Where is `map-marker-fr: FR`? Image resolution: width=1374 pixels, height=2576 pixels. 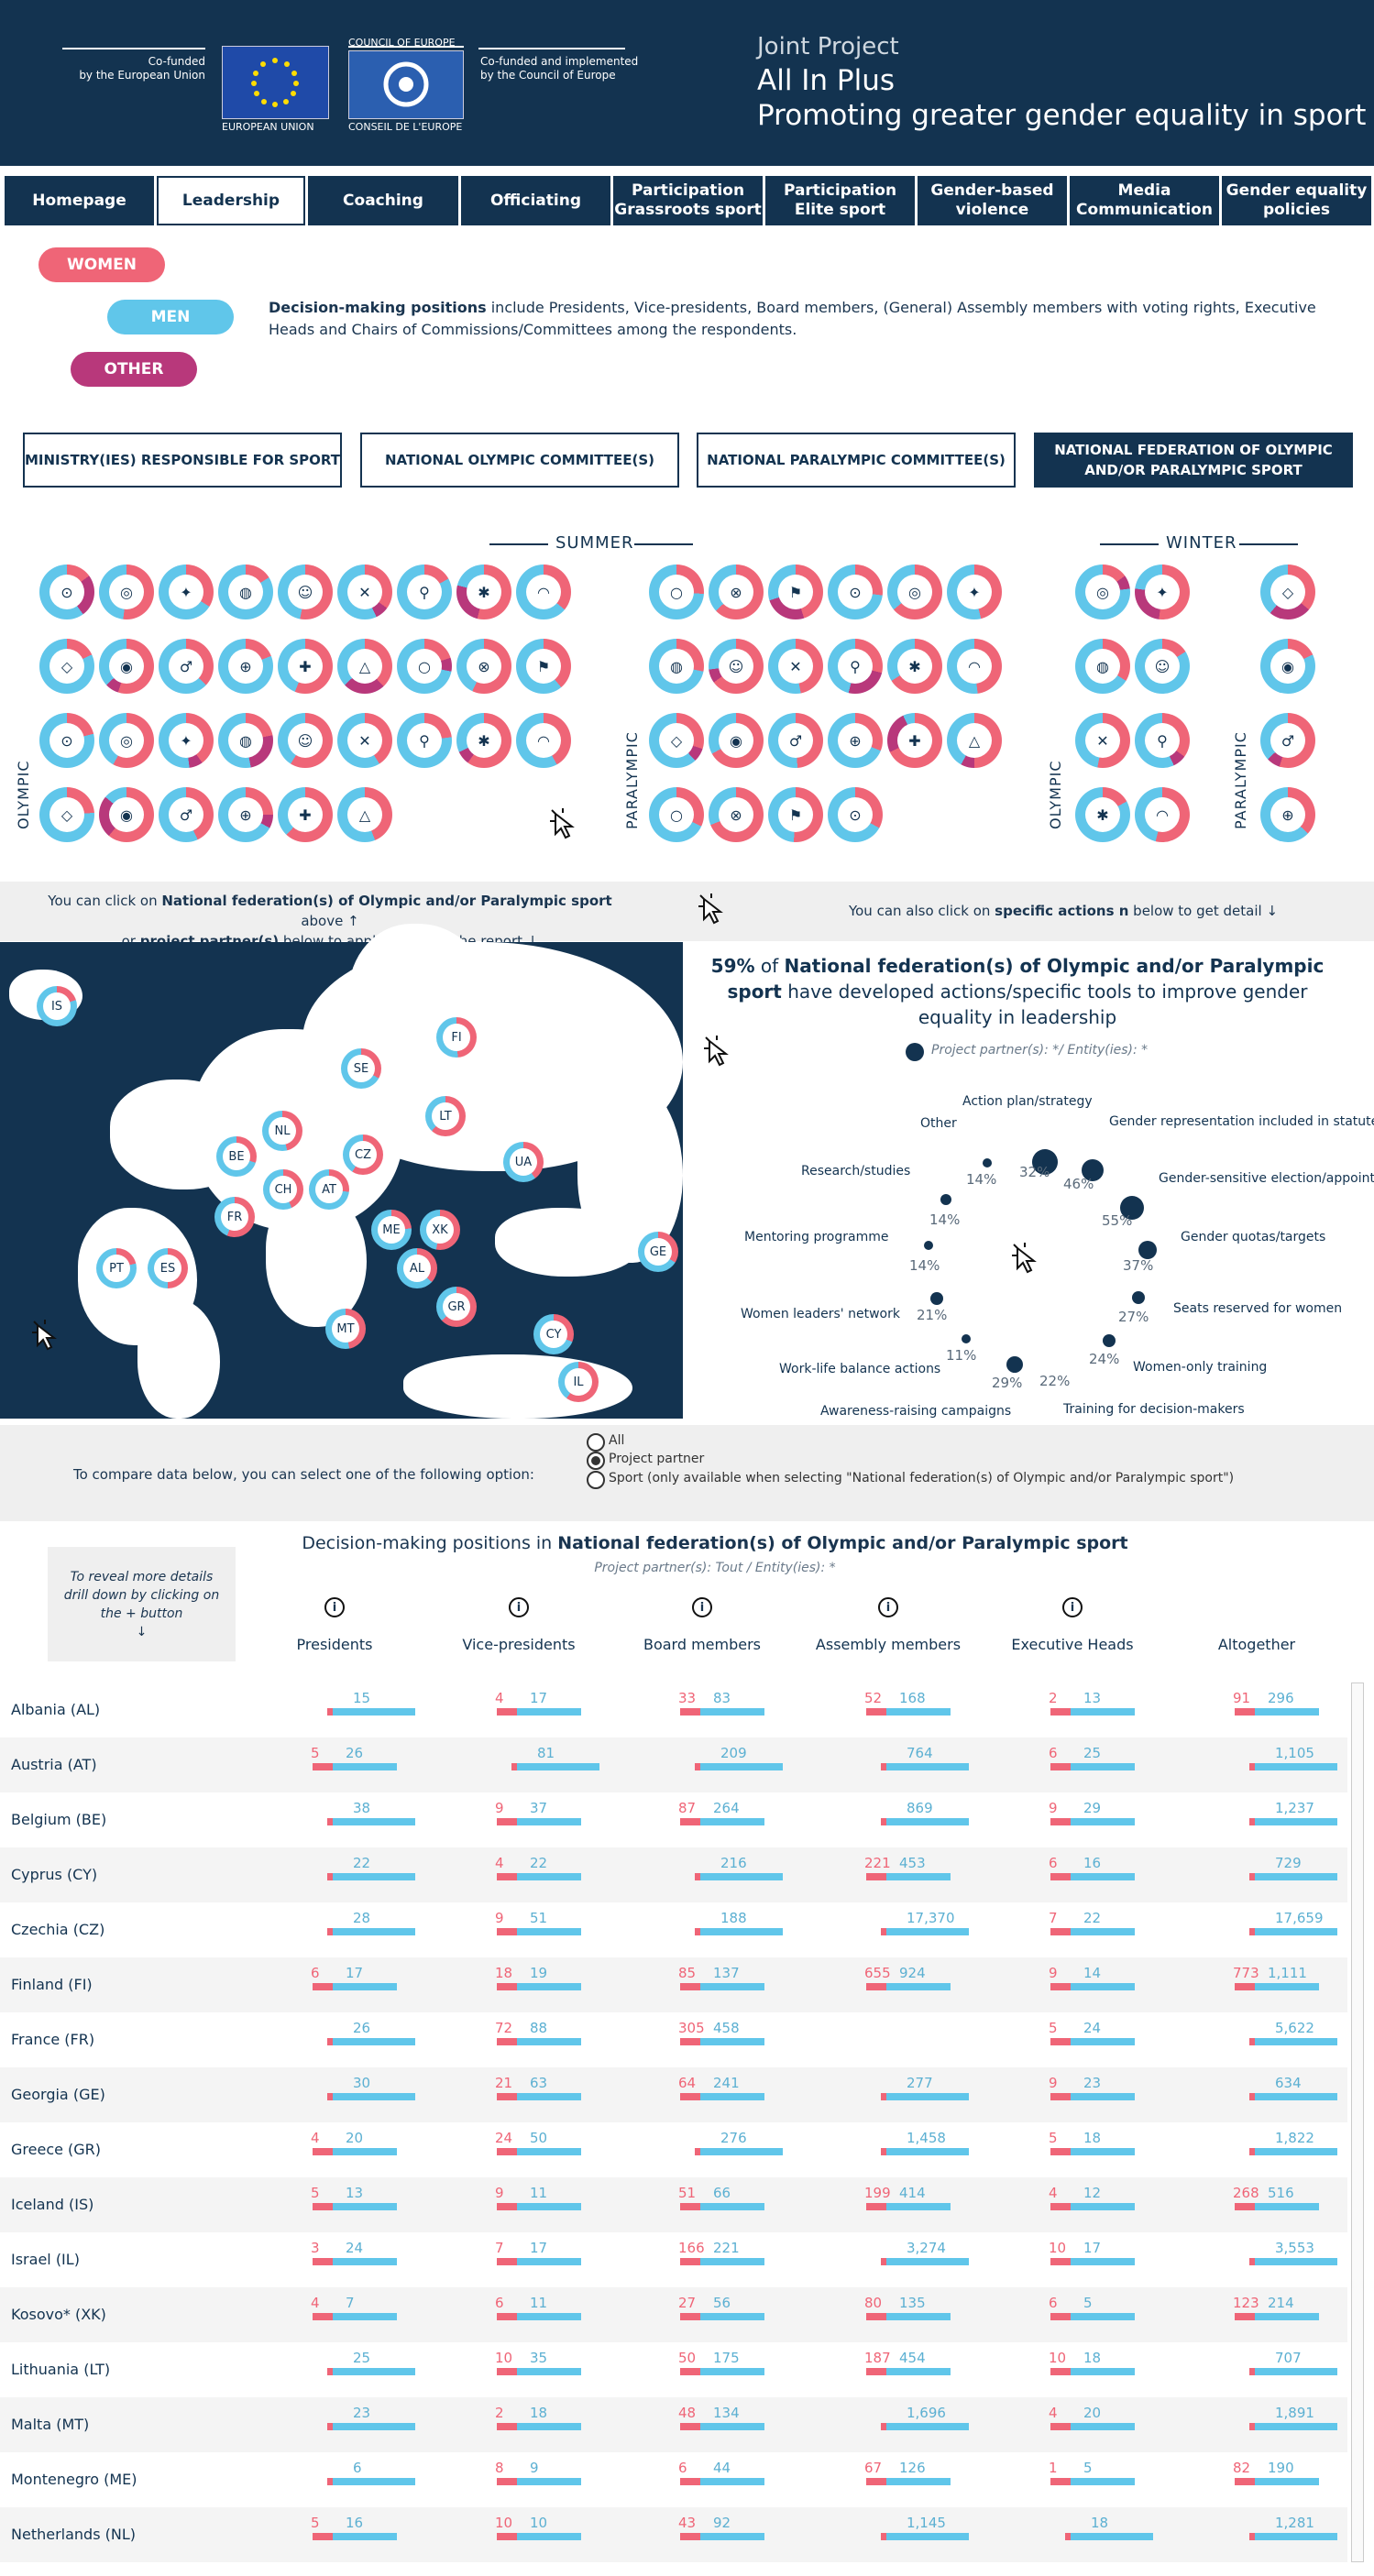 map-marker-fr: FR is located at coordinates (234, 1217).